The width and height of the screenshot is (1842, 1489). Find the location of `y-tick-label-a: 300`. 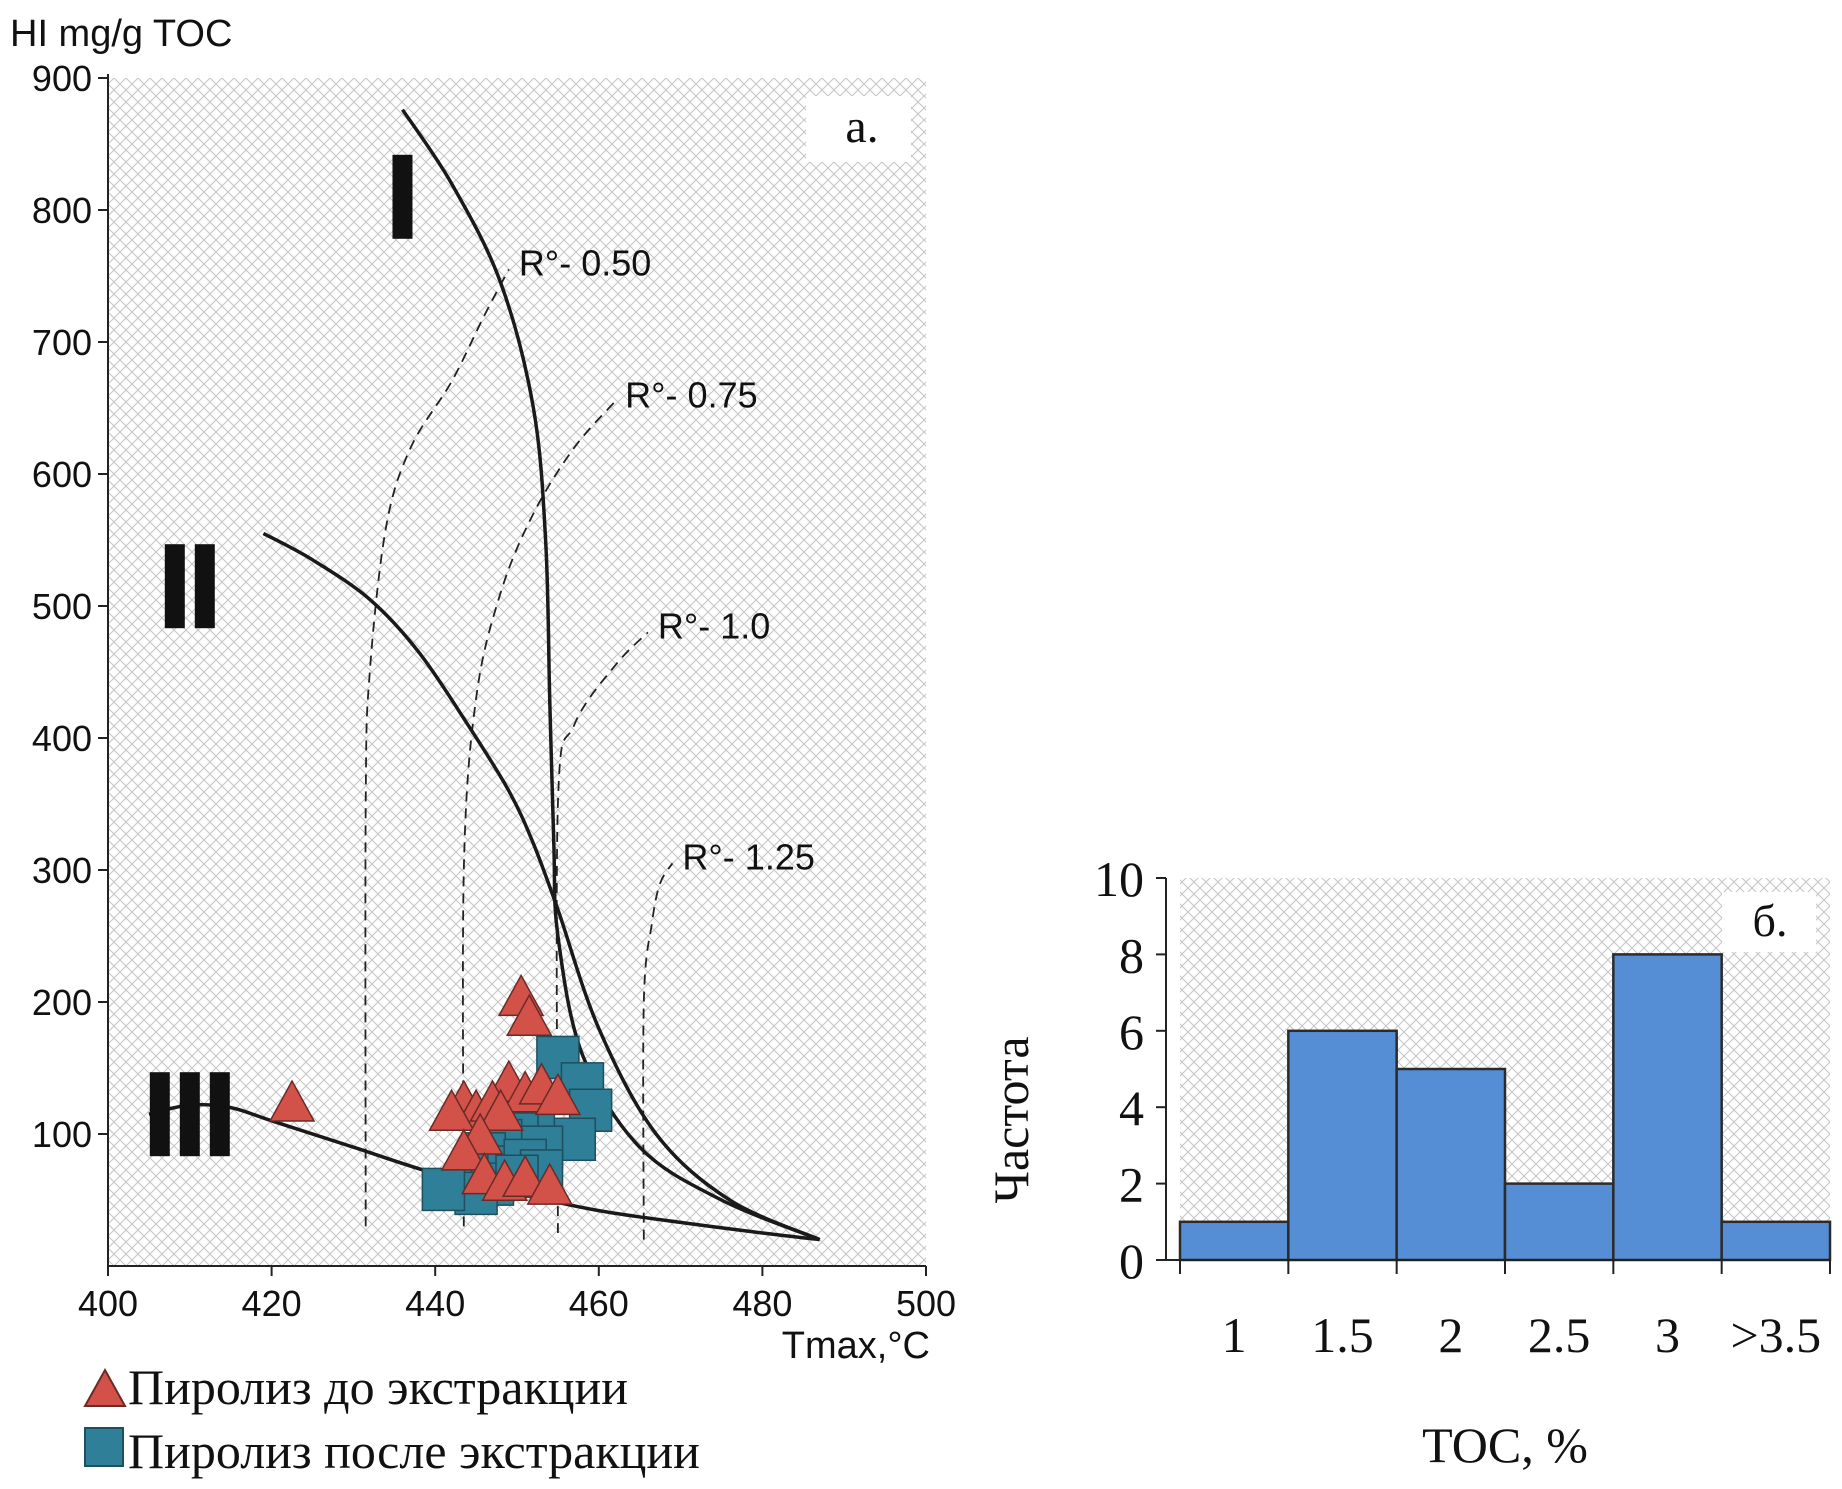

y-tick-label-a: 300 is located at coordinates (62, 870).